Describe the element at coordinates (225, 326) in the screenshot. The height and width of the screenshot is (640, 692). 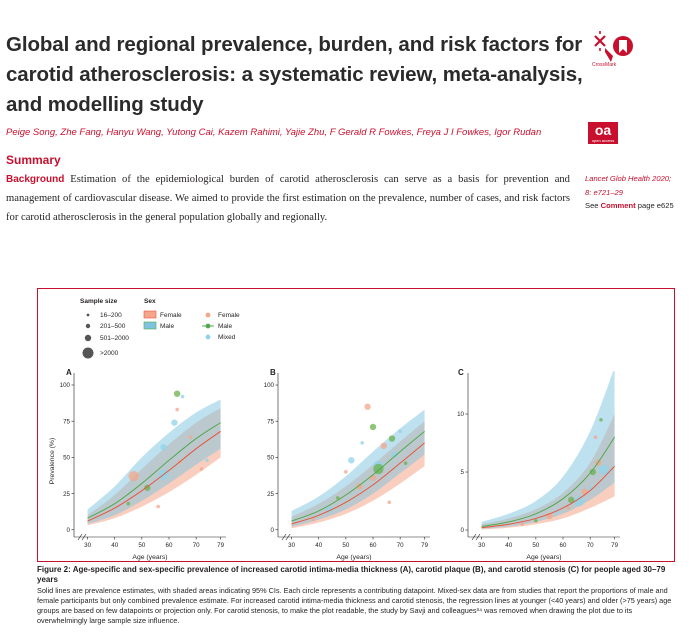
I see `legend-point-label: Male` at that location.